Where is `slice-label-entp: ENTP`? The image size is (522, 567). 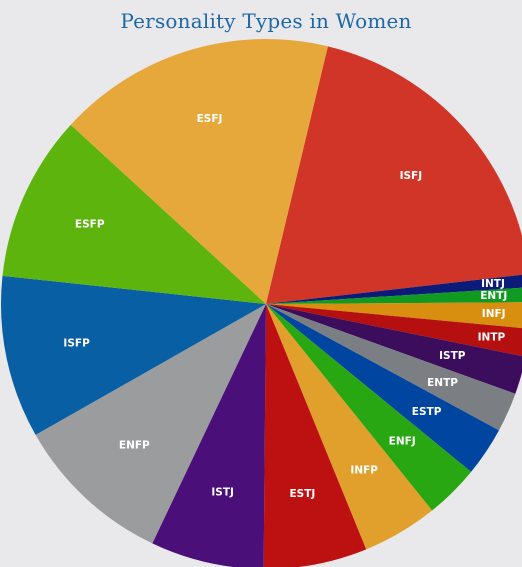
slice-label-entp: ENTP is located at coordinates (442, 383).